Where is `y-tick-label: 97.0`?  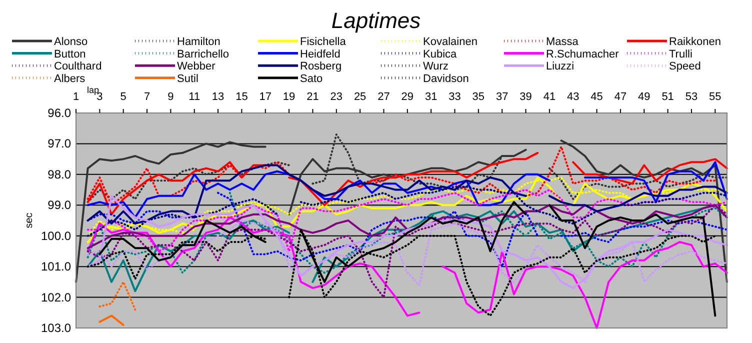
y-tick-label: 97.0 is located at coordinates (60, 143).